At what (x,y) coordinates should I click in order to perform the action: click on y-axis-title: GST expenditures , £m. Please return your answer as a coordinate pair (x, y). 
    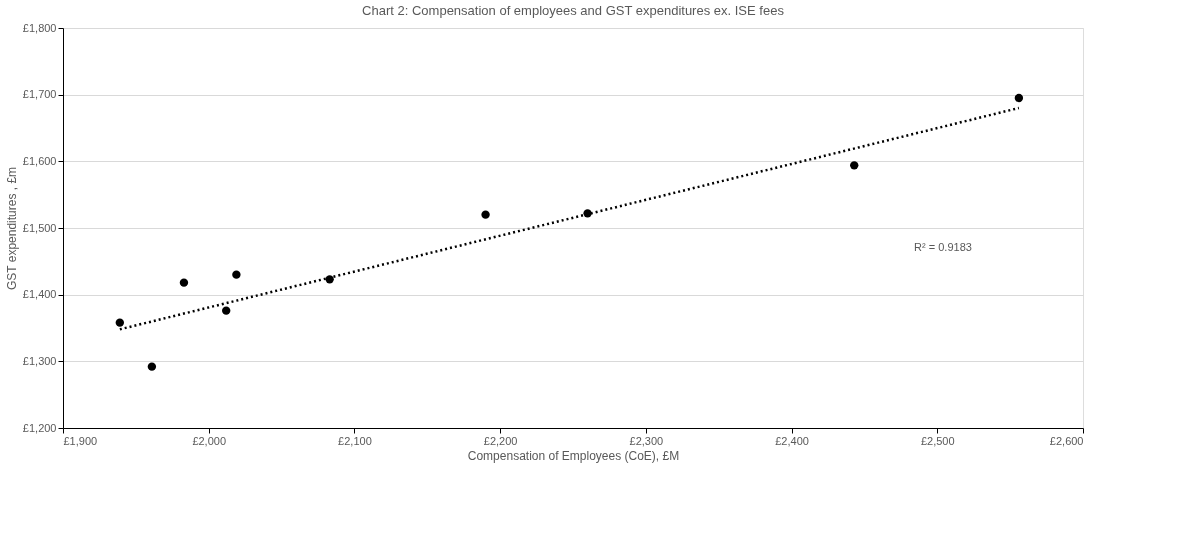
    Looking at the image, I should click on (11, 228).